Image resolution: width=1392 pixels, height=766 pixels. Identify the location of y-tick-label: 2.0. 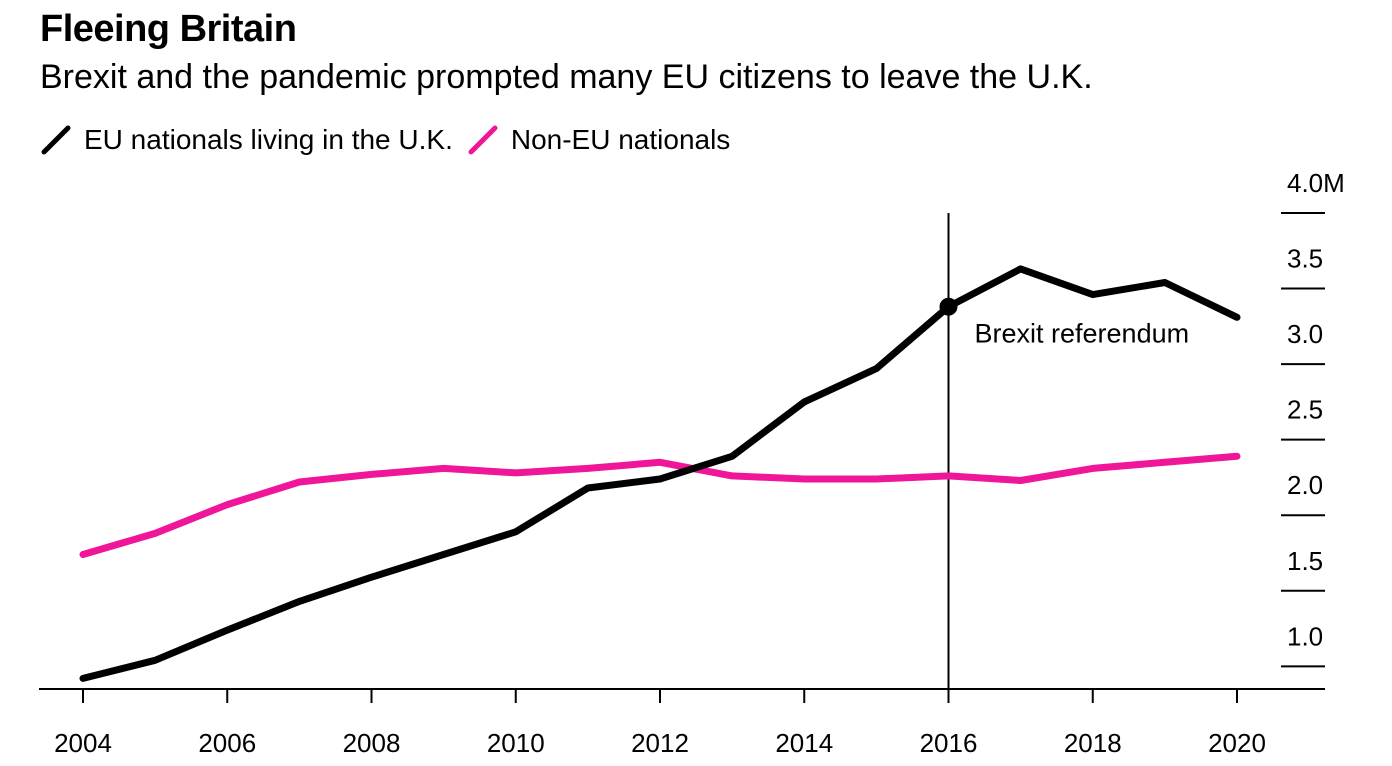
(1305, 485).